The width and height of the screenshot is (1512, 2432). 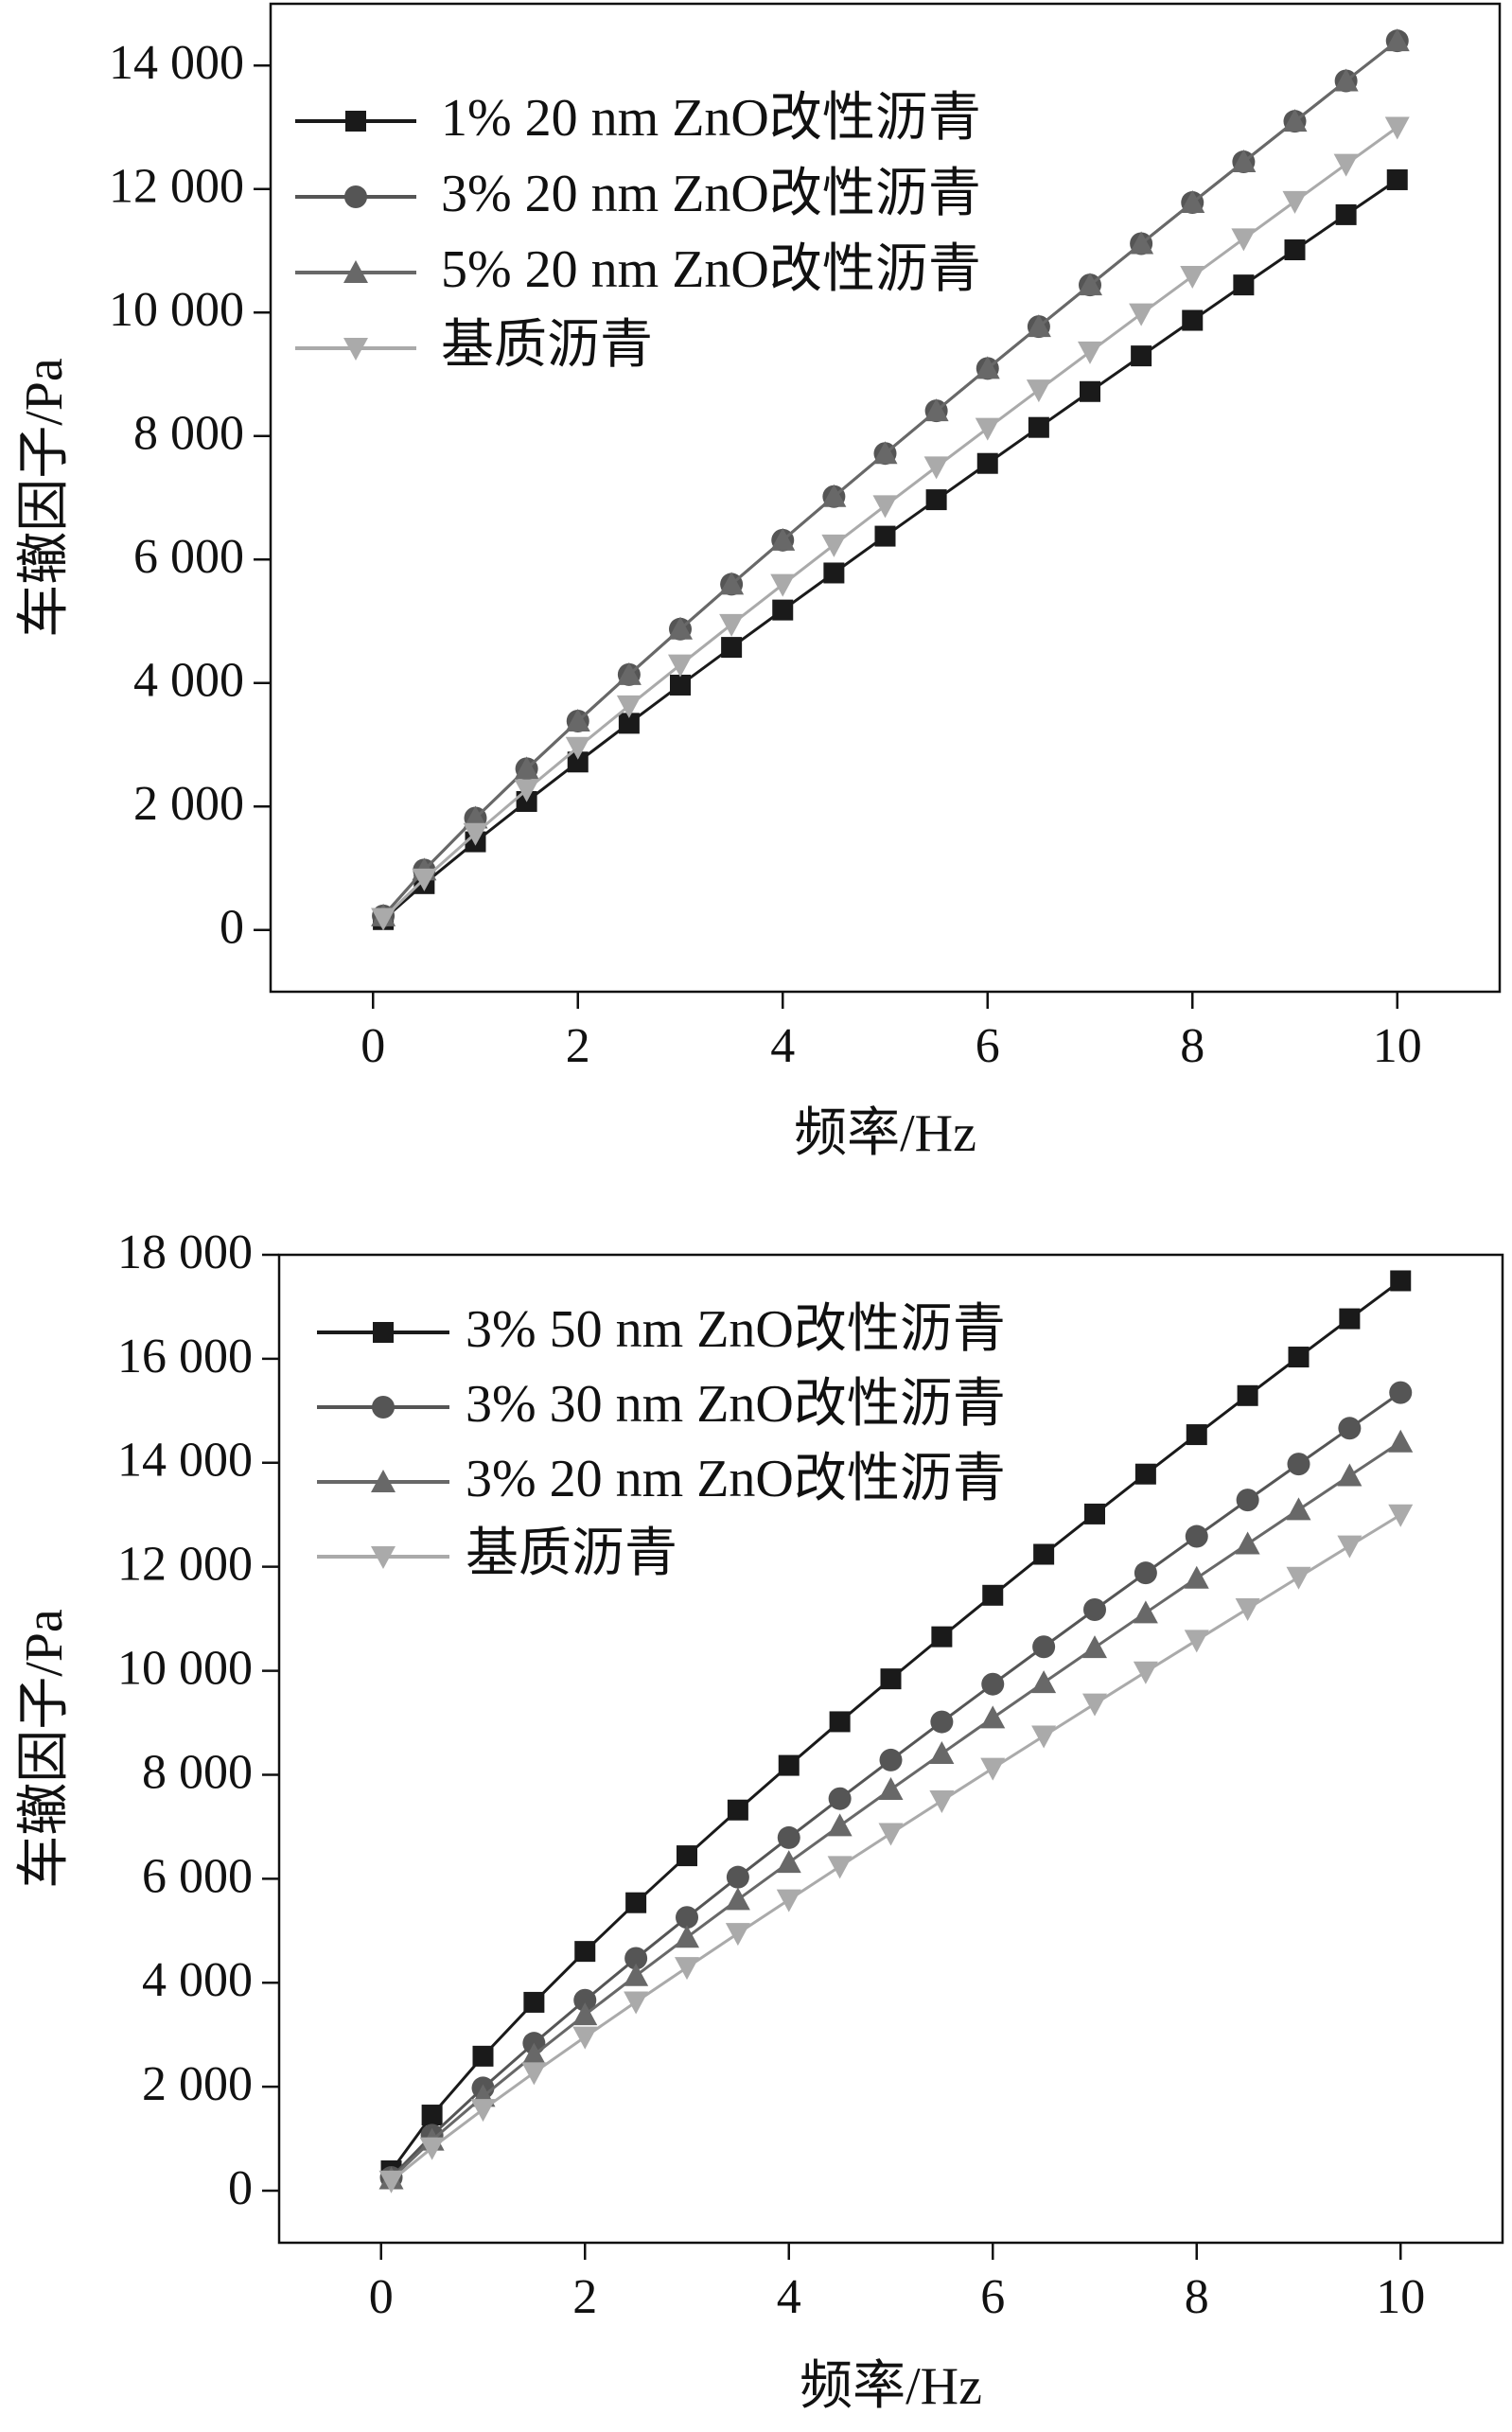 I want to click on x-axis-label: 频率/Hz, so click(x=891, y=2386).